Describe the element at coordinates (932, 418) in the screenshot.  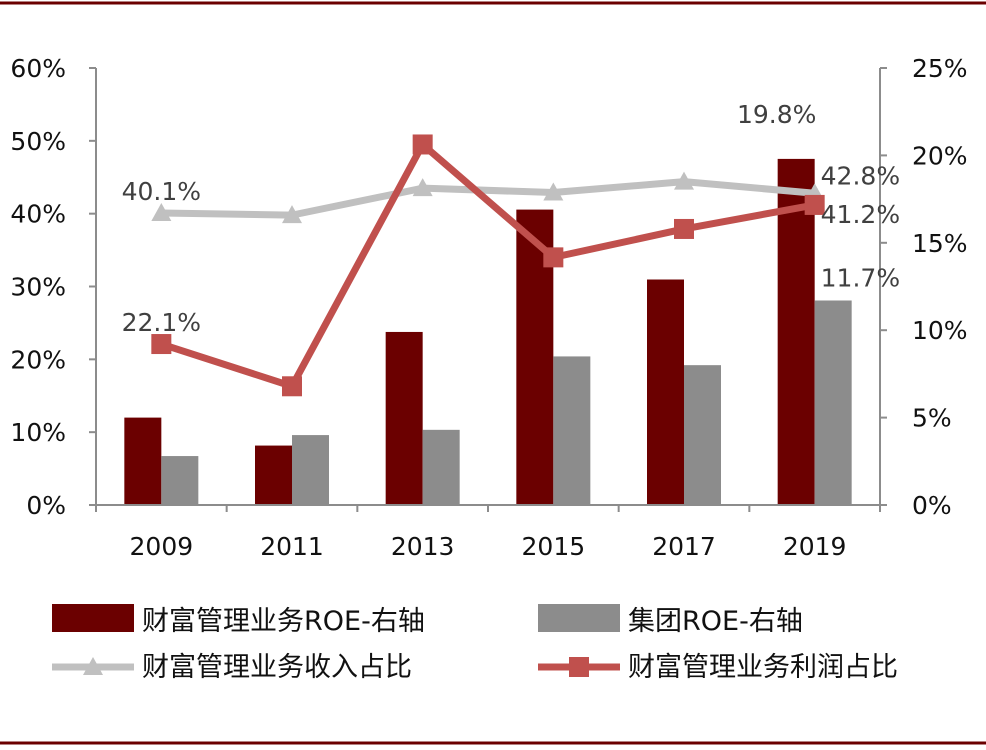
I see `right-tick-label: 5%` at that location.